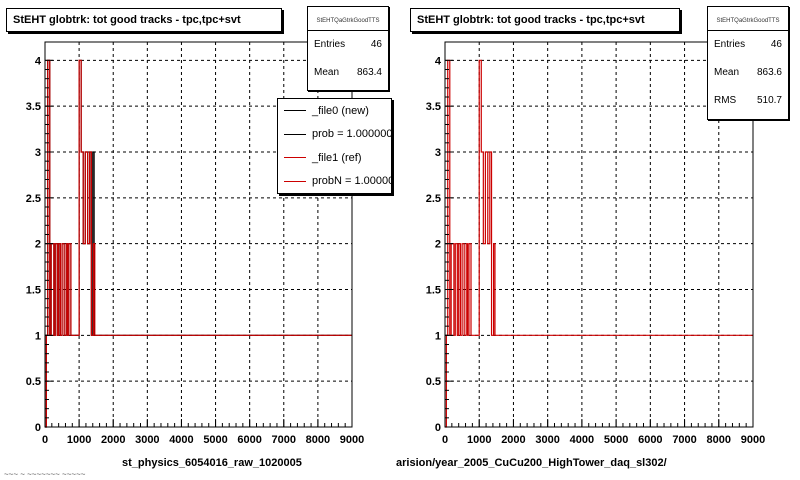 The width and height of the screenshot is (800, 480). Describe the element at coordinates (769, 100) in the screenshot. I see `stats-value: 510.7` at that location.